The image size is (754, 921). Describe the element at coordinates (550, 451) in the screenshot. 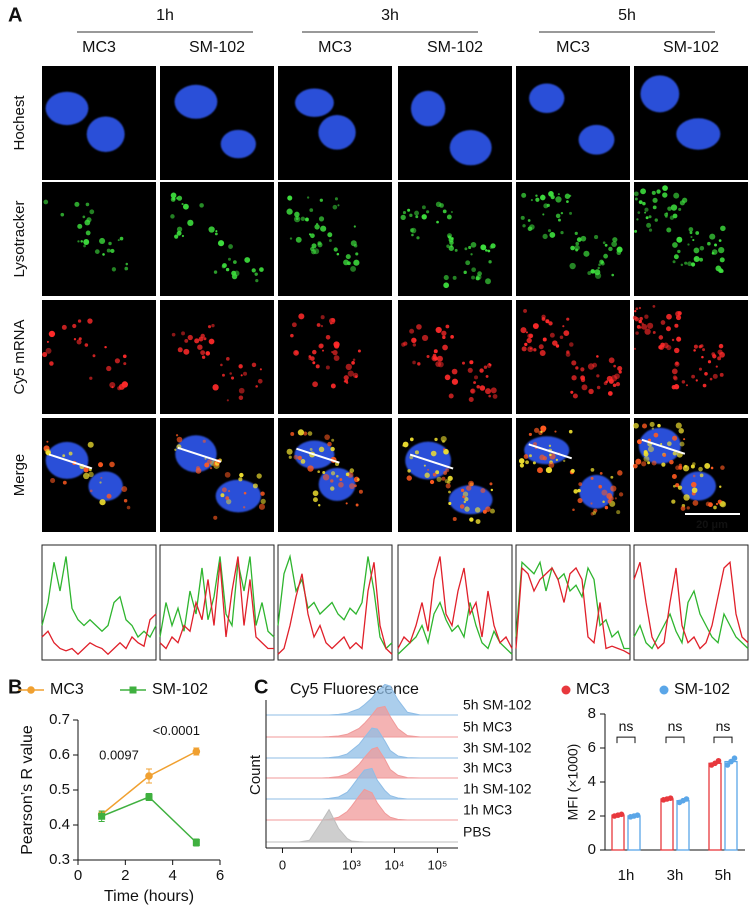

I see `profile-line` at that location.